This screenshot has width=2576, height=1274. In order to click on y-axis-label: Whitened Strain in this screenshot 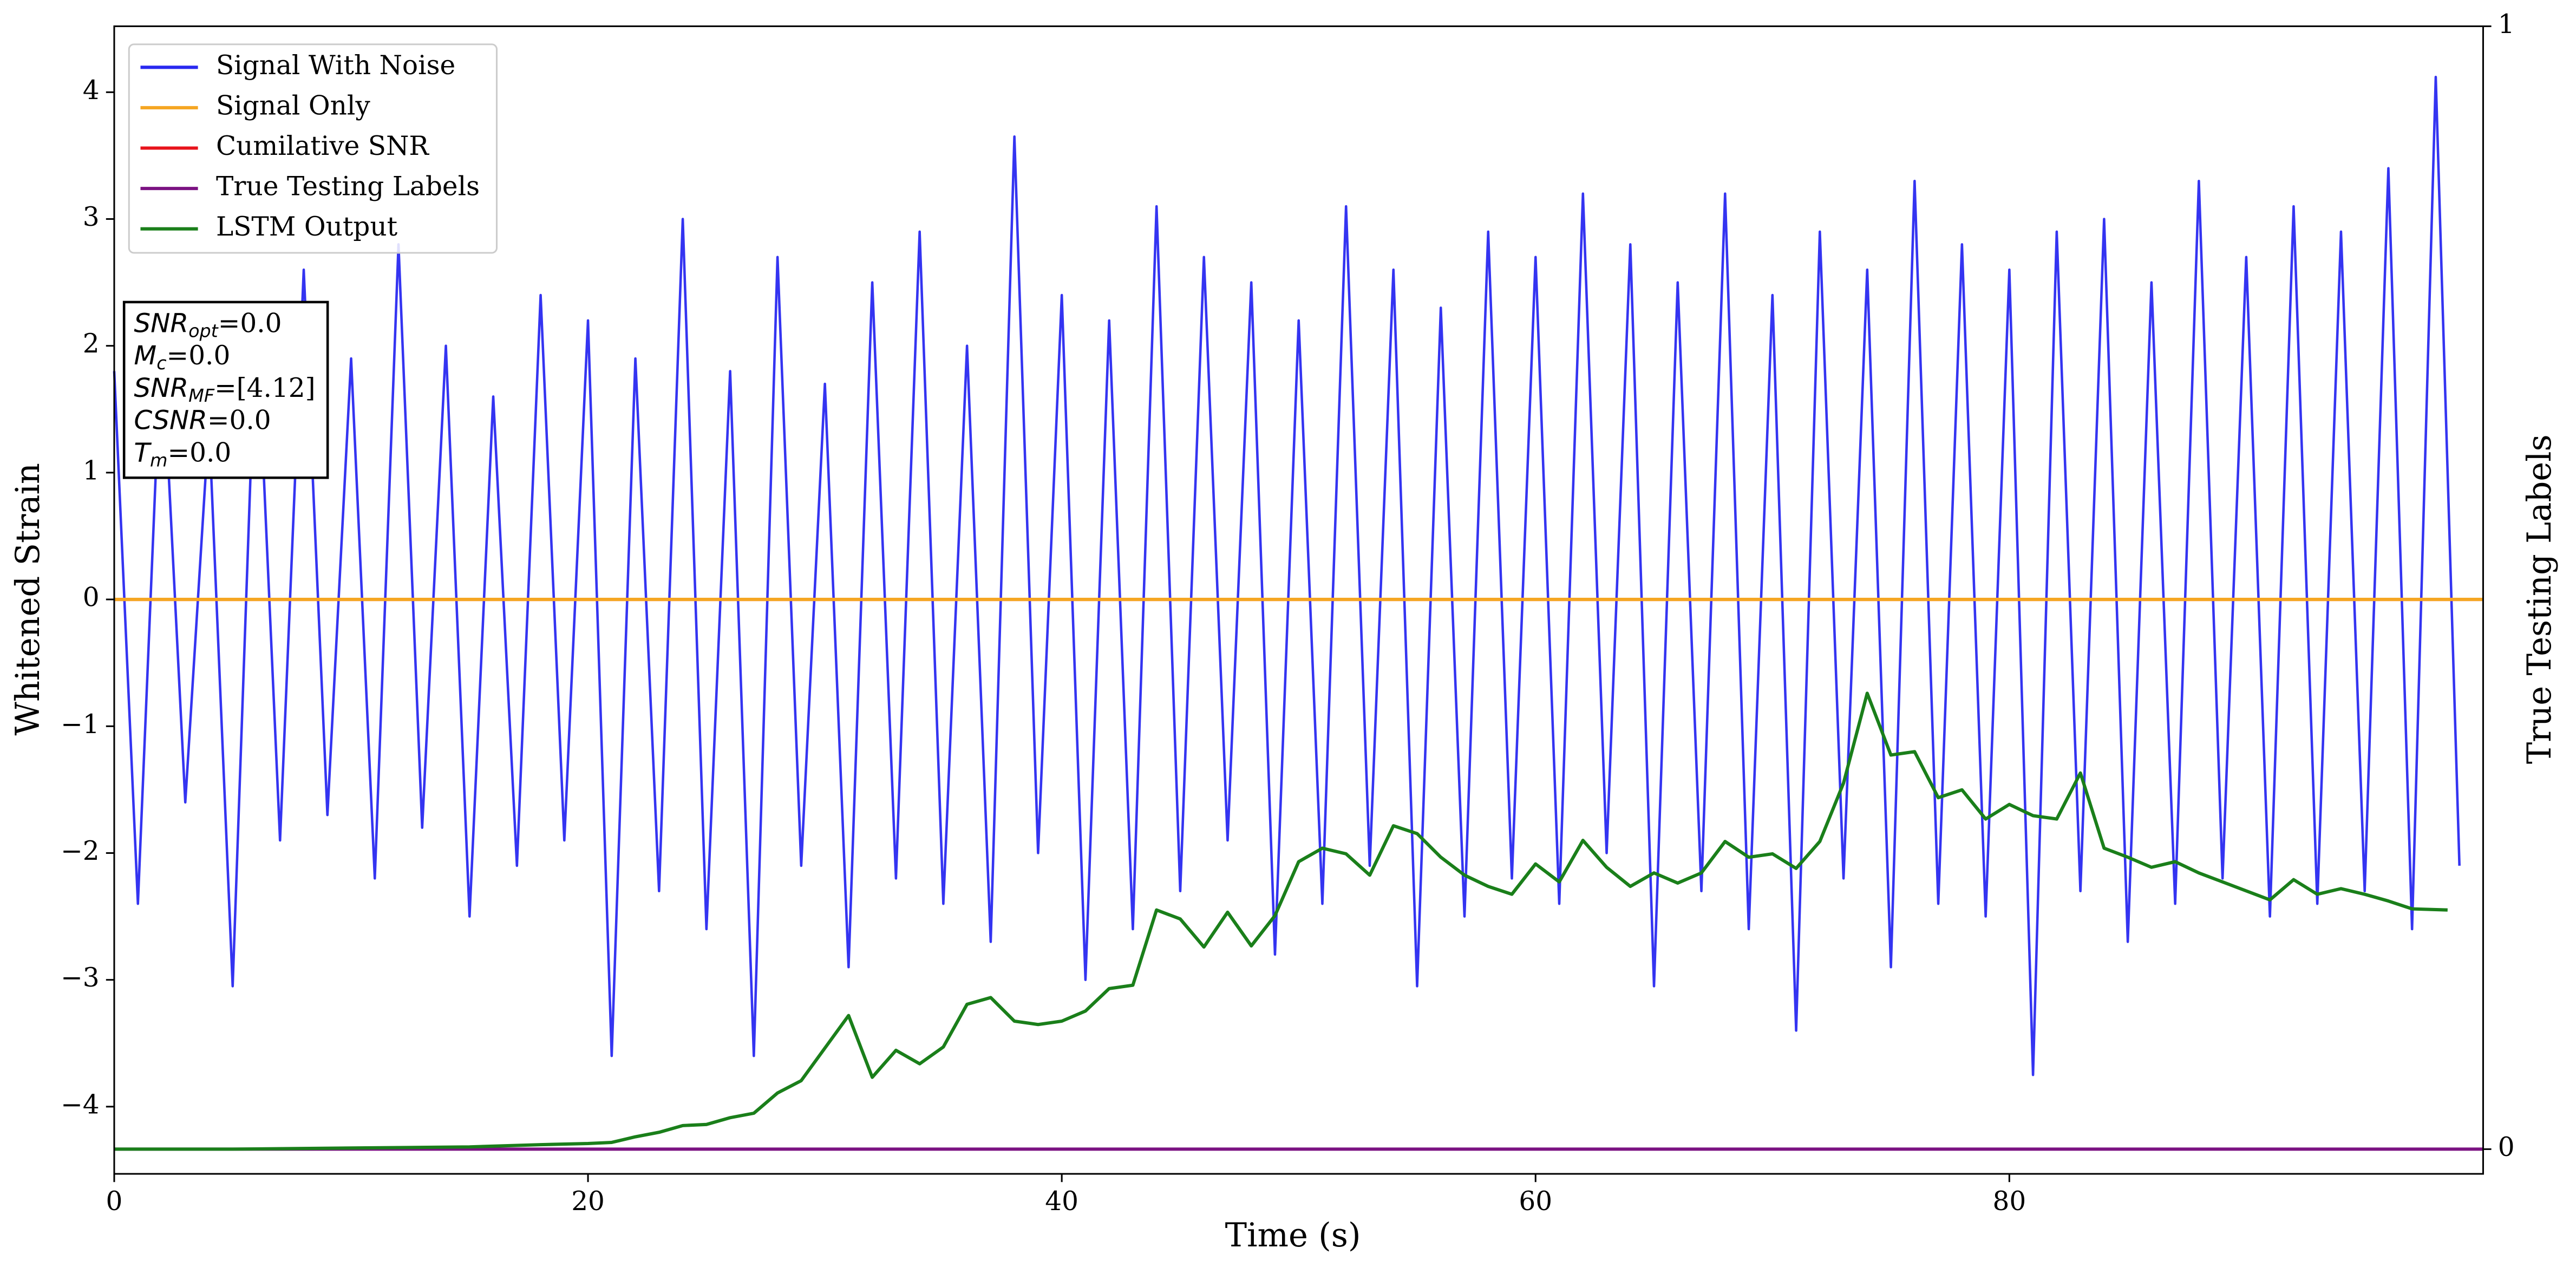, I will do `click(28, 599)`.